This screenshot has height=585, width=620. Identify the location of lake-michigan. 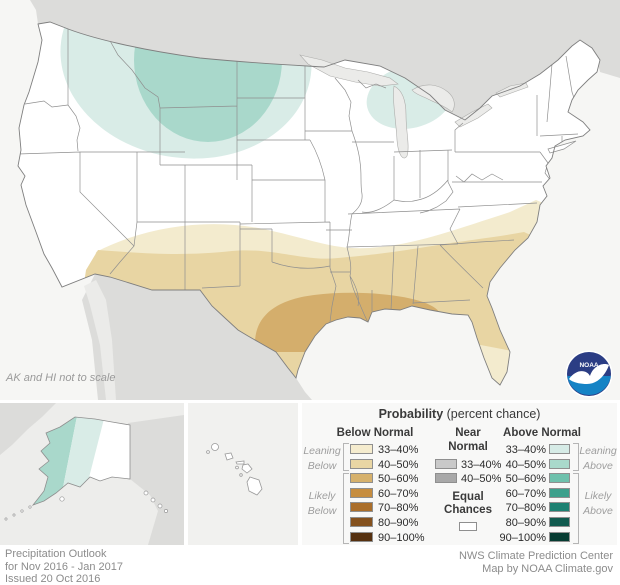
(401, 122).